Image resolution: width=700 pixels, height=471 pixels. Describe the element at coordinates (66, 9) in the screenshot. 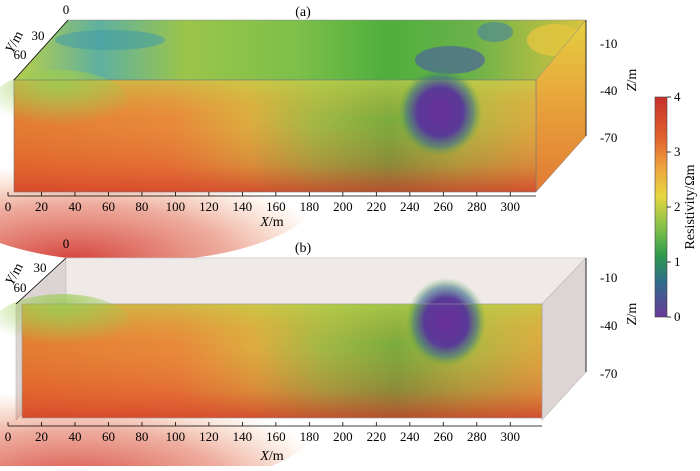

I see `panel-a-y-tick-0: 0` at that location.